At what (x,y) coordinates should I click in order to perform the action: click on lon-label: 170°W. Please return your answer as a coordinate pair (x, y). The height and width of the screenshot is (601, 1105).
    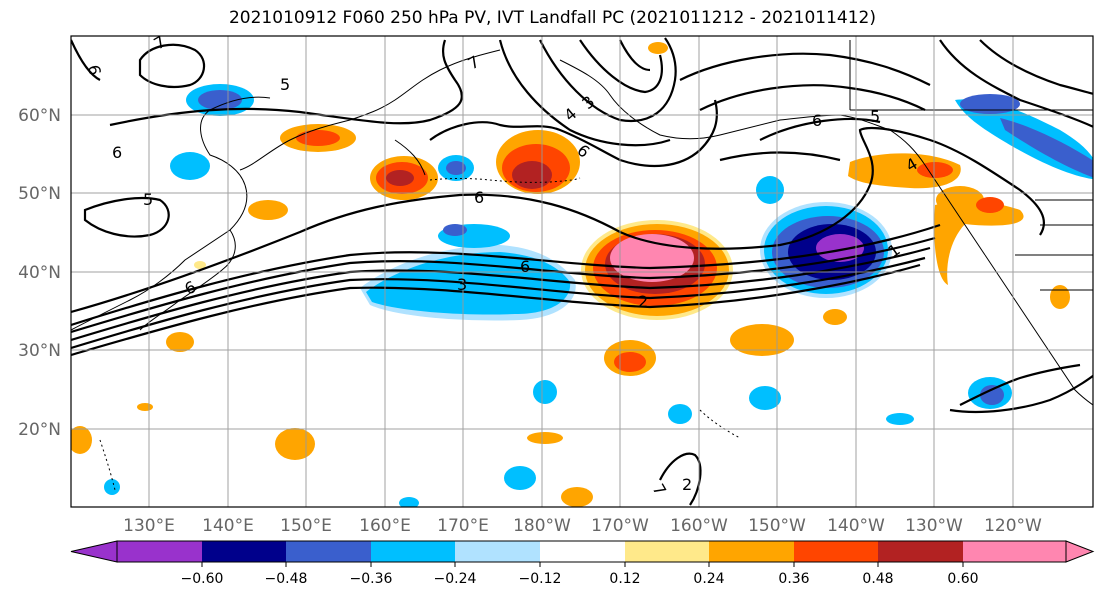
    Looking at the image, I should click on (620, 526).